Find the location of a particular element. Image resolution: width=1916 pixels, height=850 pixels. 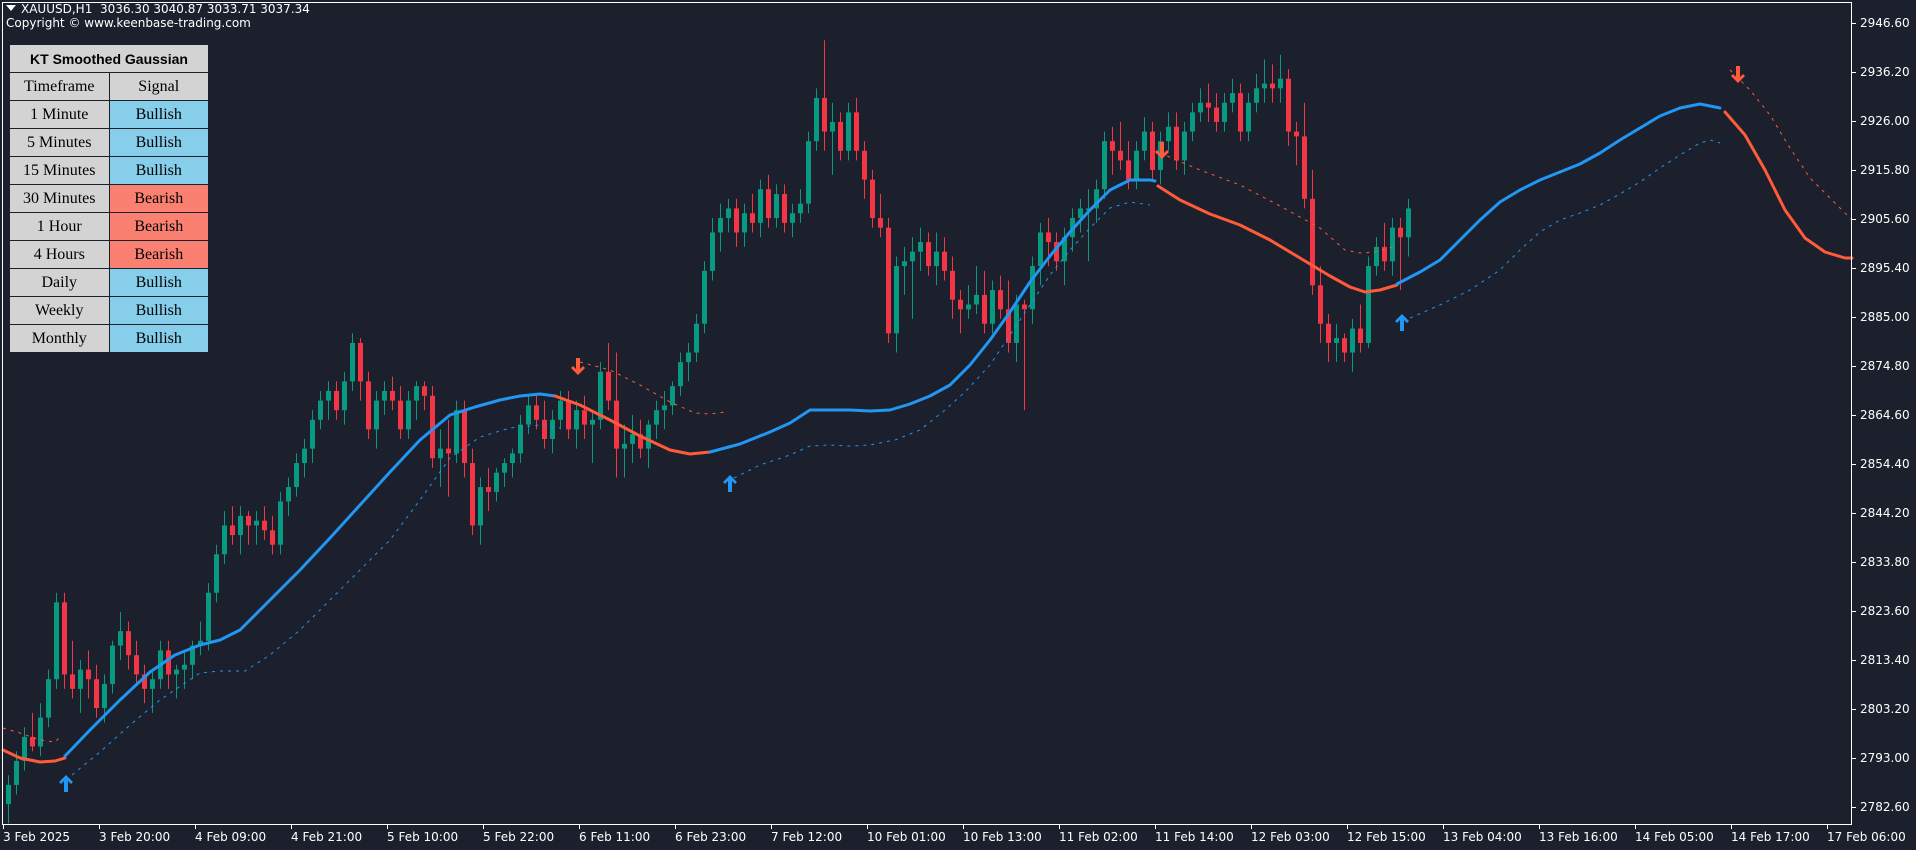

price-tick-label: 2874.80 is located at coordinates (1885, 366).